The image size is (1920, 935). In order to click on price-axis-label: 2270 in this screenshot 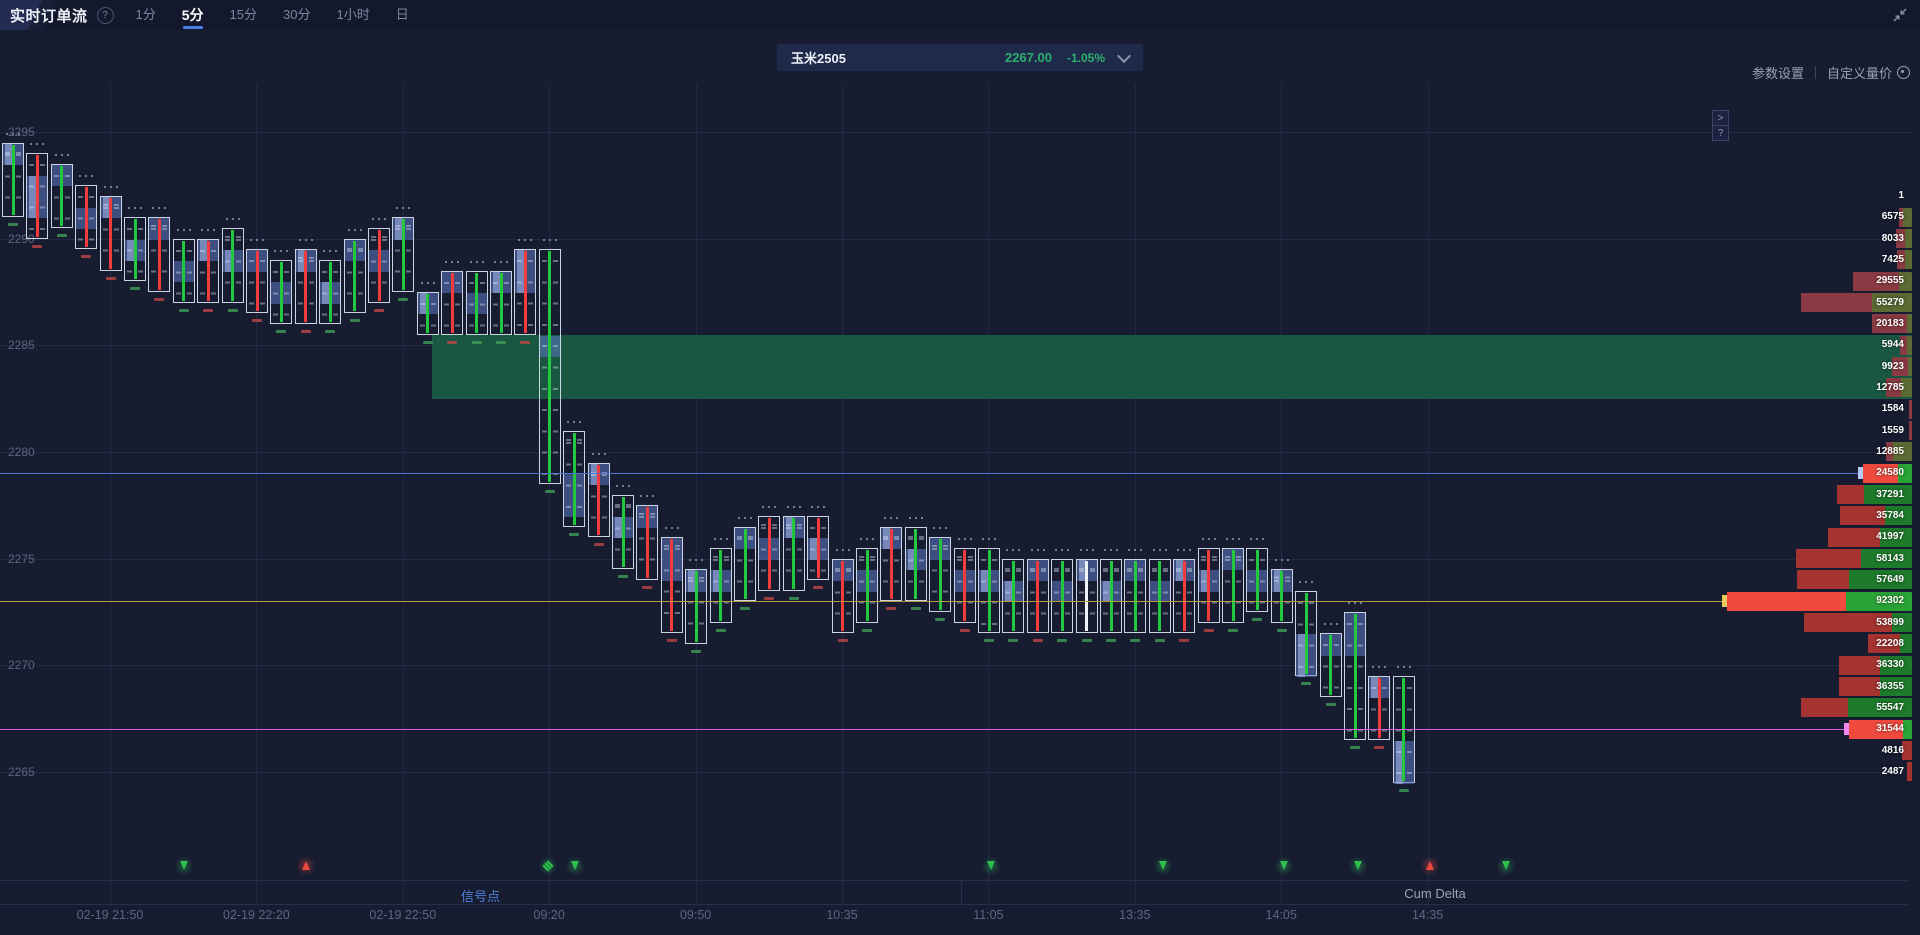, I will do `click(21, 665)`.